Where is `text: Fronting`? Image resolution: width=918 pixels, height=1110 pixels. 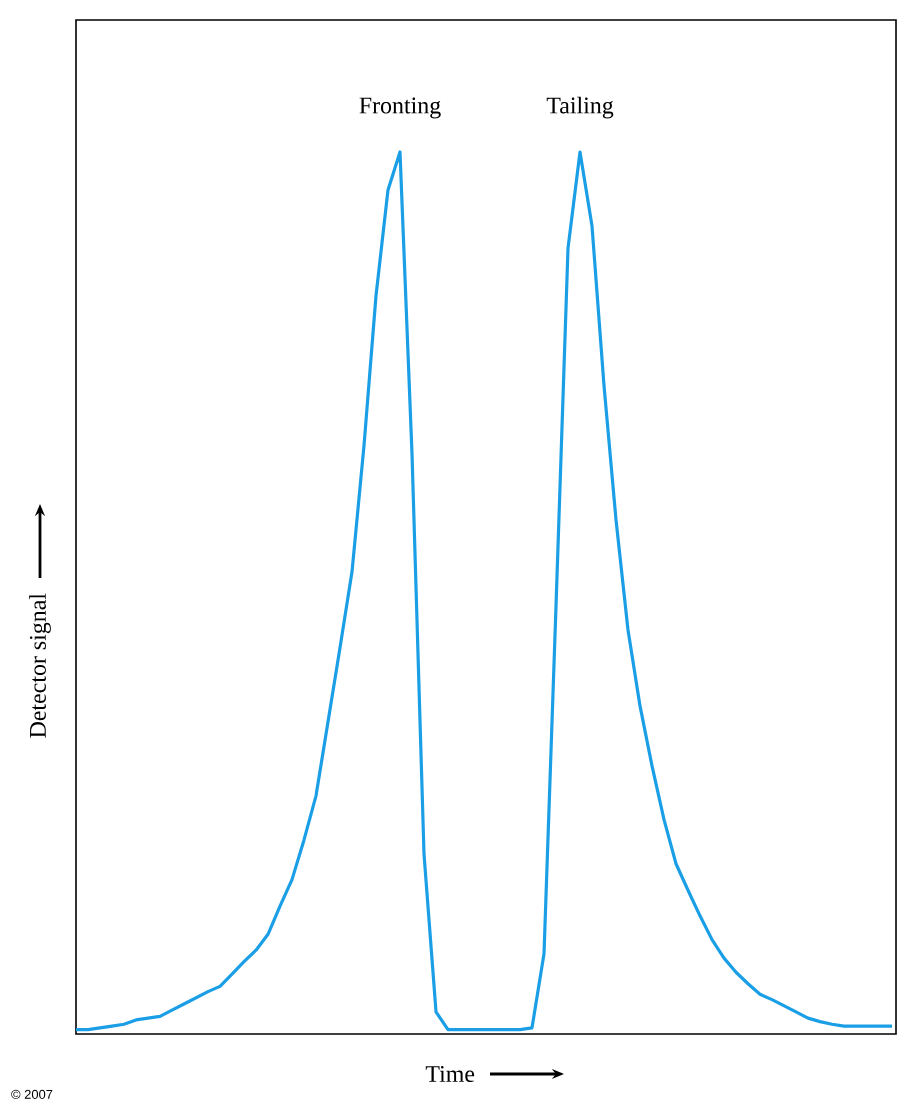
text: Fronting is located at coordinates (400, 108).